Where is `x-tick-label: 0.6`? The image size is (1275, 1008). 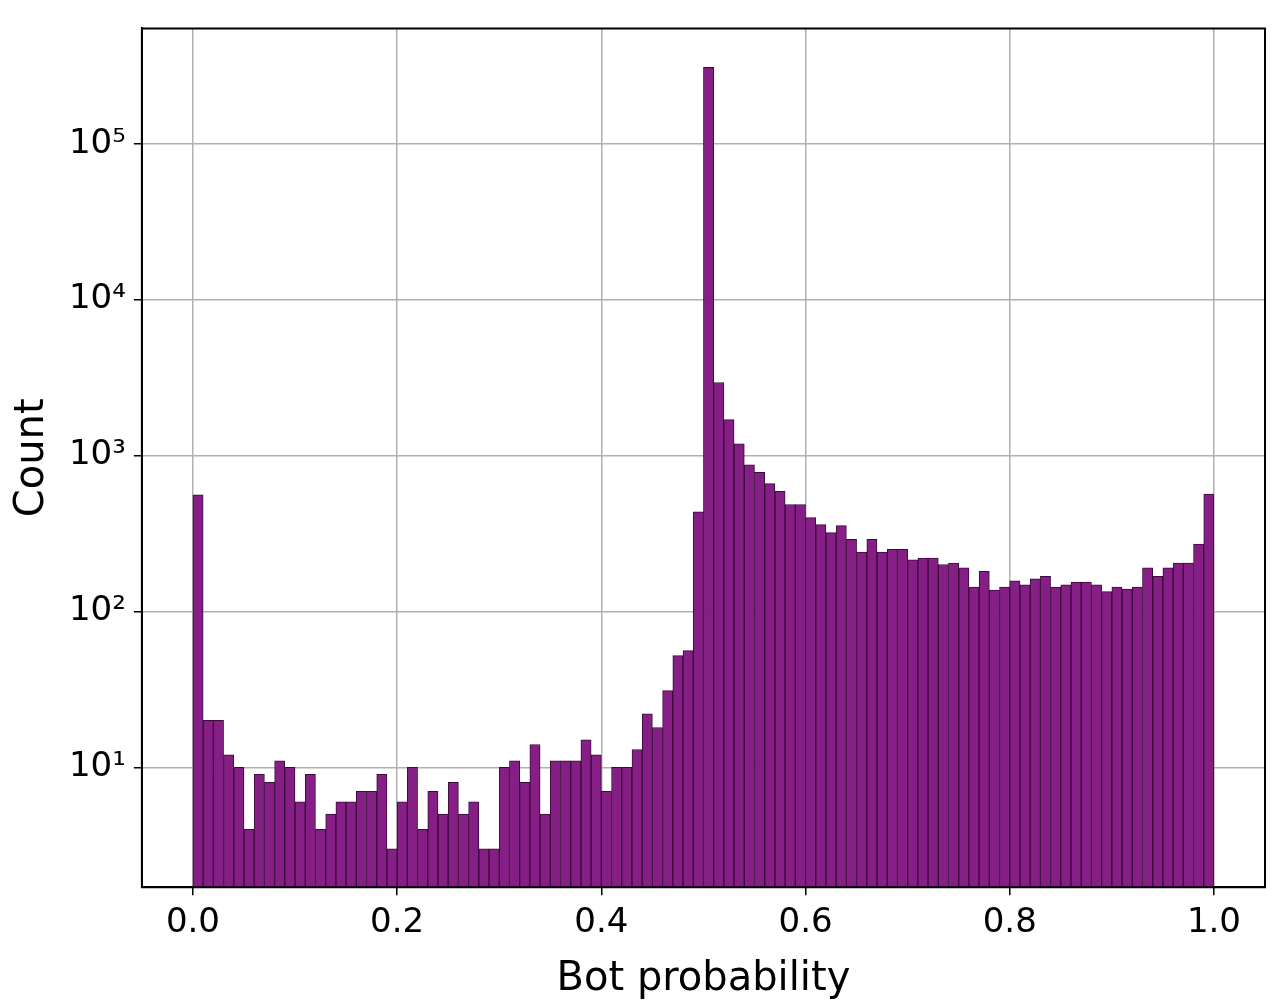 x-tick-label: 0.6 is located at coordinates (805, 920).